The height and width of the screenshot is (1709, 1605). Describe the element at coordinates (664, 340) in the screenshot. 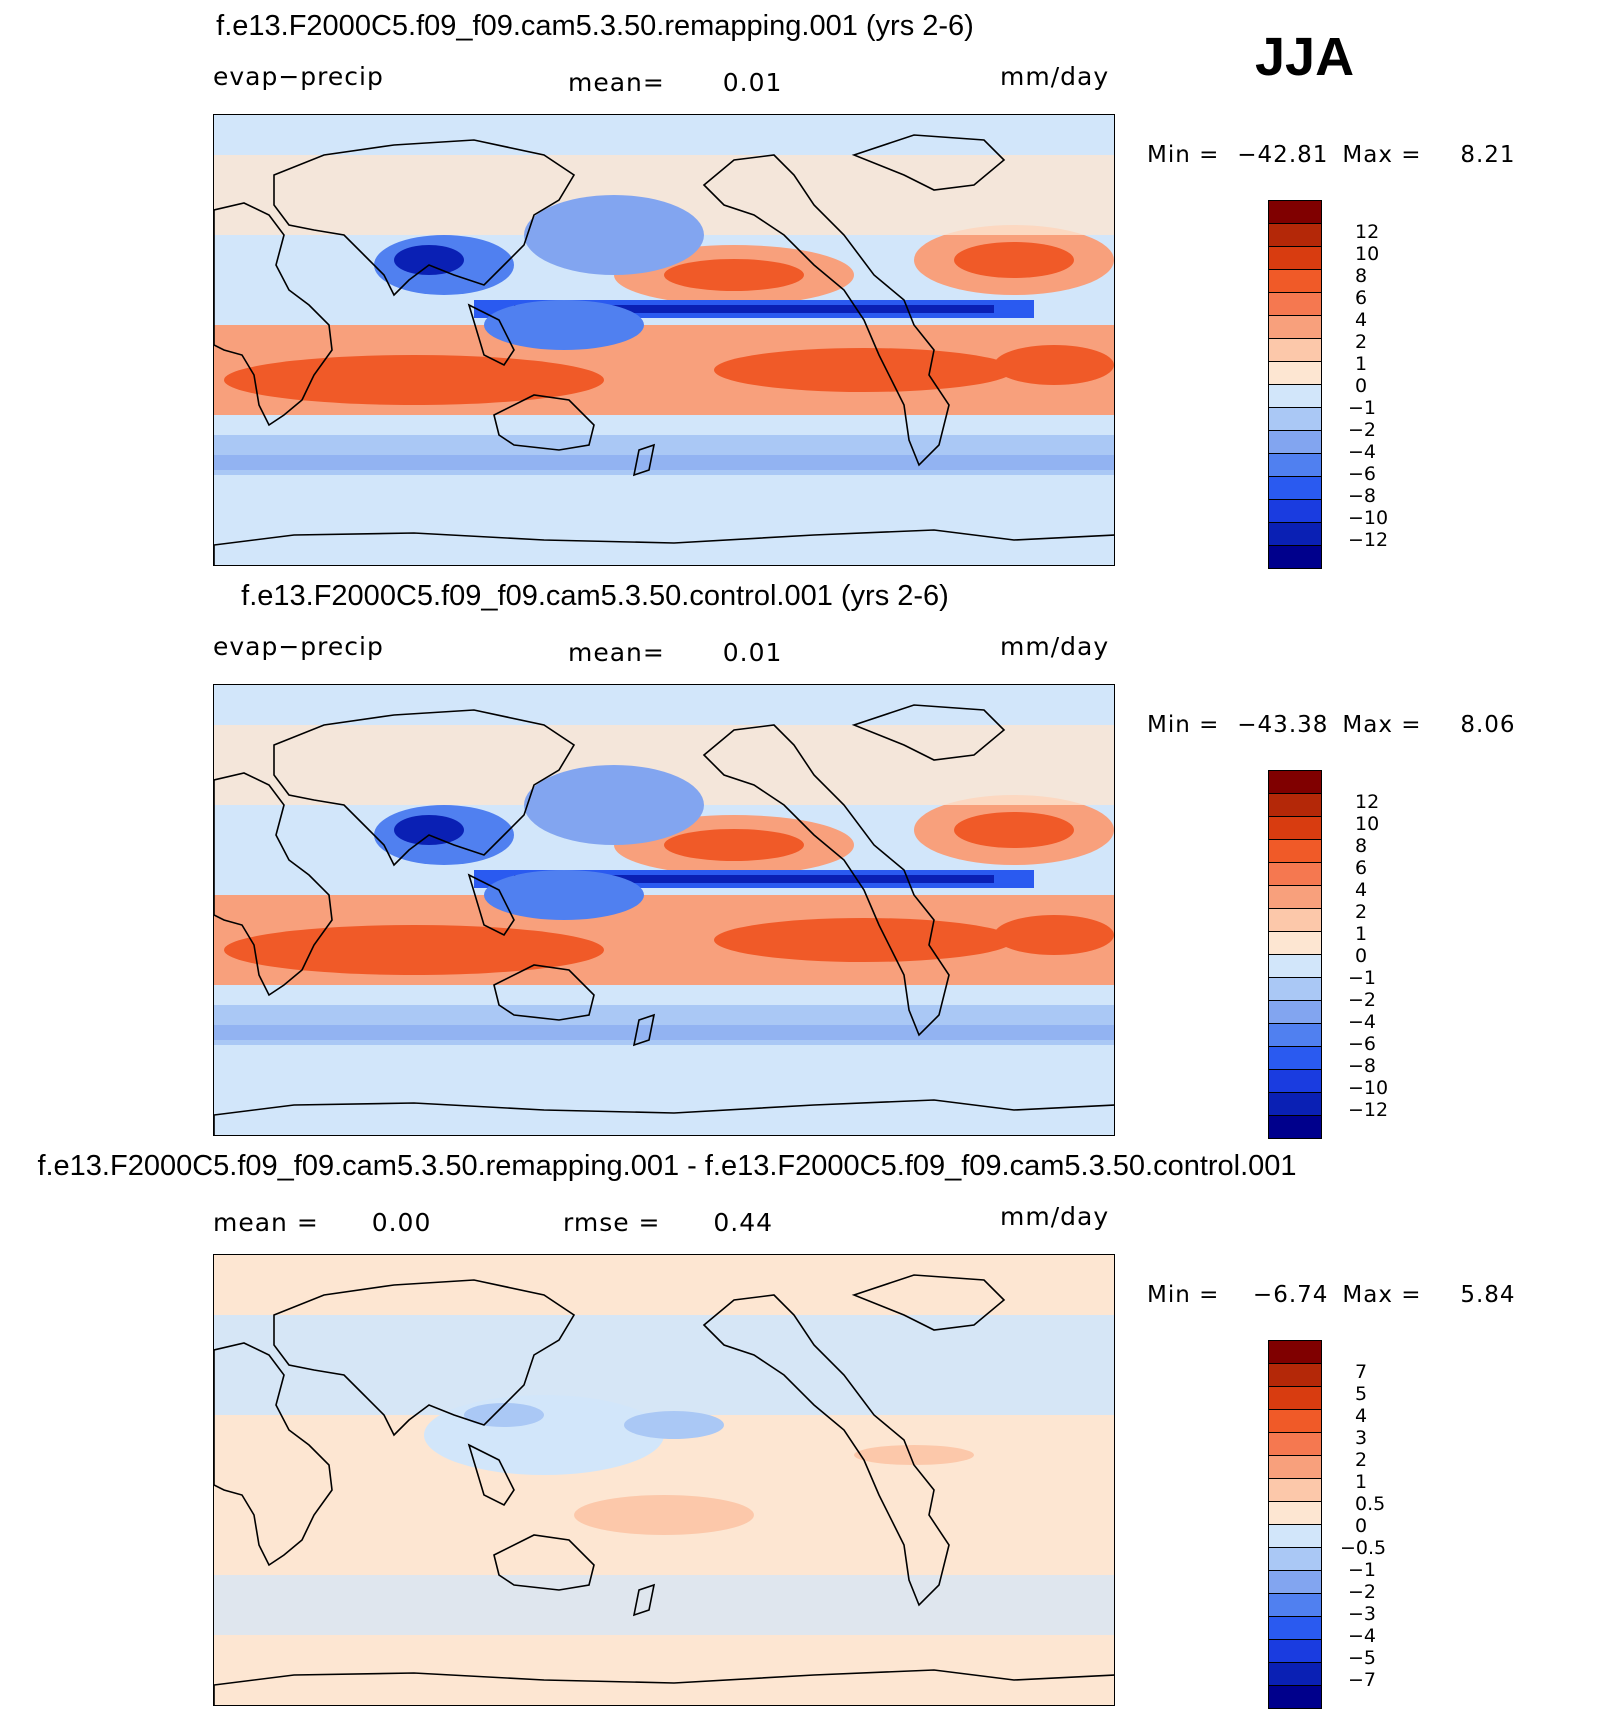

I see `world-map` at that location.